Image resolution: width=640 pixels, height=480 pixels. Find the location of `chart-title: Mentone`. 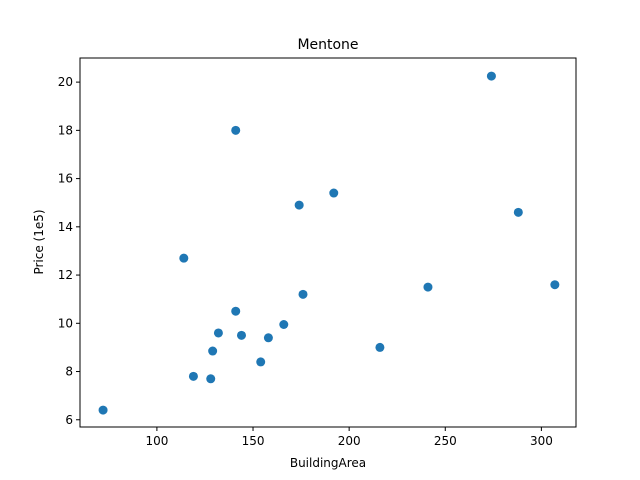

chart-title: Mentone is located at coordinates (327, 45).